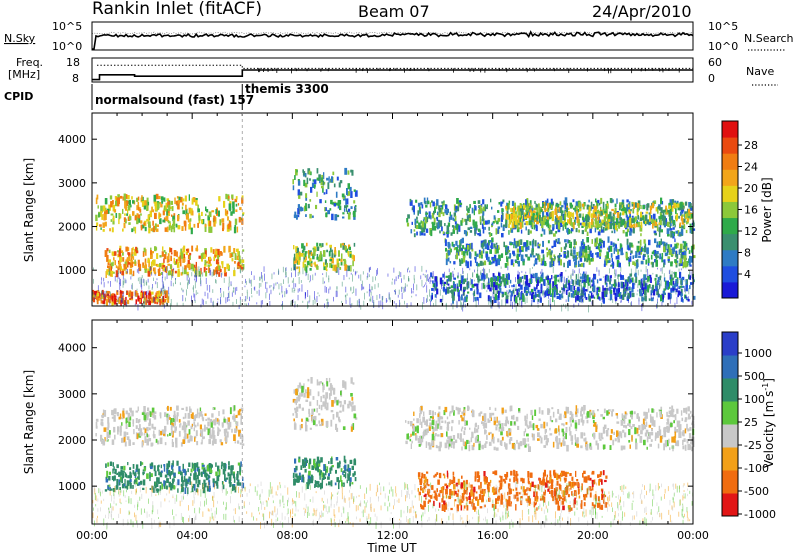 This screenshot has height=554, width=800. I want to click on freq-label-top: Freq., so click(29, 62).